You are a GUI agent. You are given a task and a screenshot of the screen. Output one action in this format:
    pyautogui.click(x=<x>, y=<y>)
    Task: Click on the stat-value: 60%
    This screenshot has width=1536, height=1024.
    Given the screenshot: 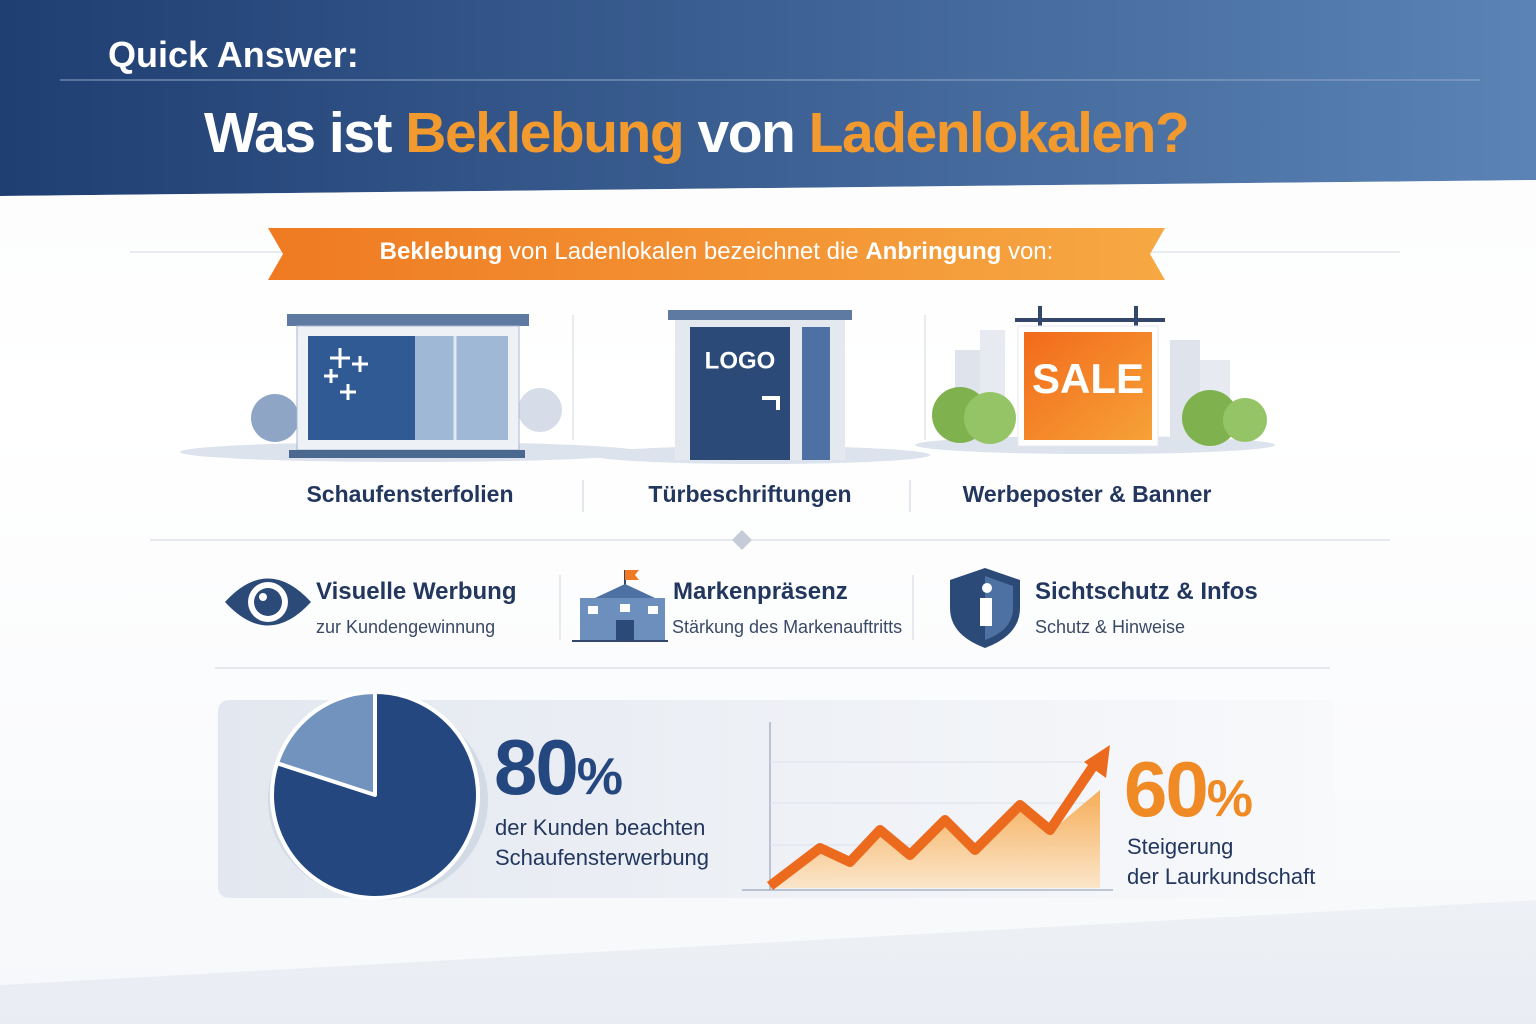 What is the action you would take?
    pyautogui.click(x=1188, y=789)
    